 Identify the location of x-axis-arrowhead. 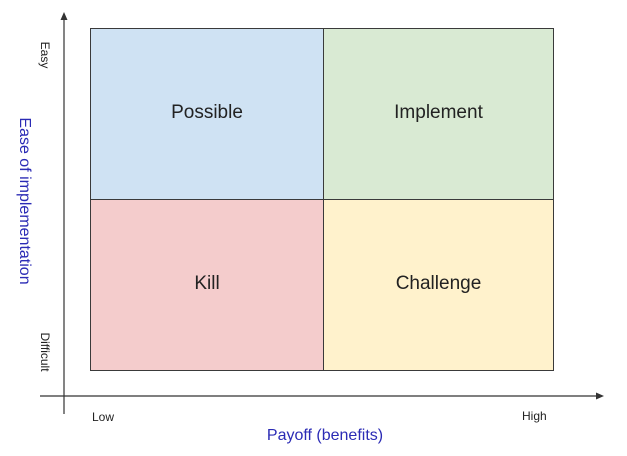
(600, 396).